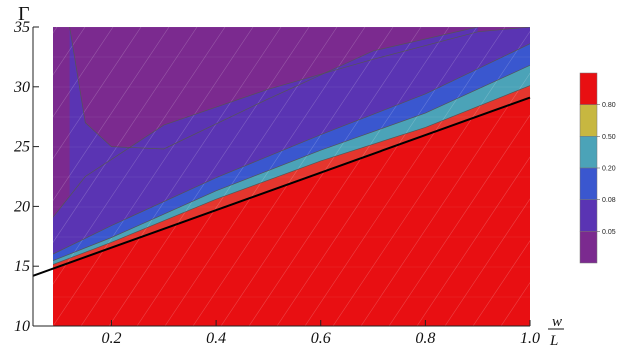  What do you see at coordinates (22, 326) in the screenshot?
I see `y-tick-label: 10` at bounding box center [22, 326].